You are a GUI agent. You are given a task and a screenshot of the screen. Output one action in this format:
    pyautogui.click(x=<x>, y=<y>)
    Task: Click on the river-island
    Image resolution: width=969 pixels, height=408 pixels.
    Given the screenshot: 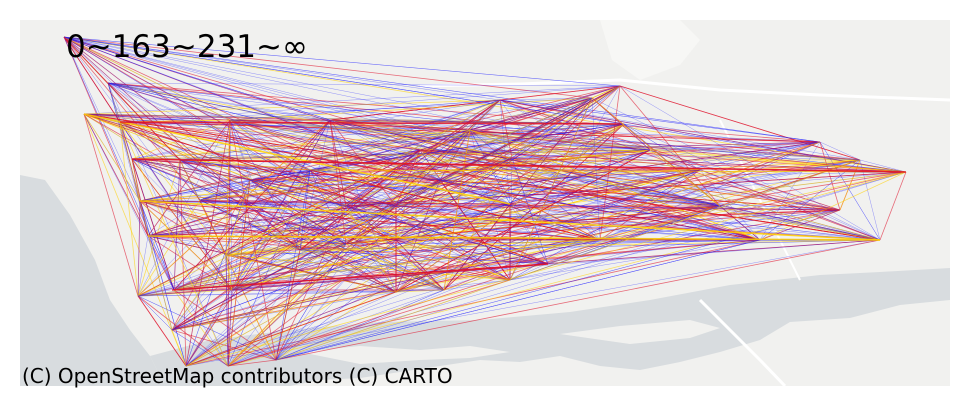 What is the action you would take?
    pyautogui.click(x=405, y=355)
    